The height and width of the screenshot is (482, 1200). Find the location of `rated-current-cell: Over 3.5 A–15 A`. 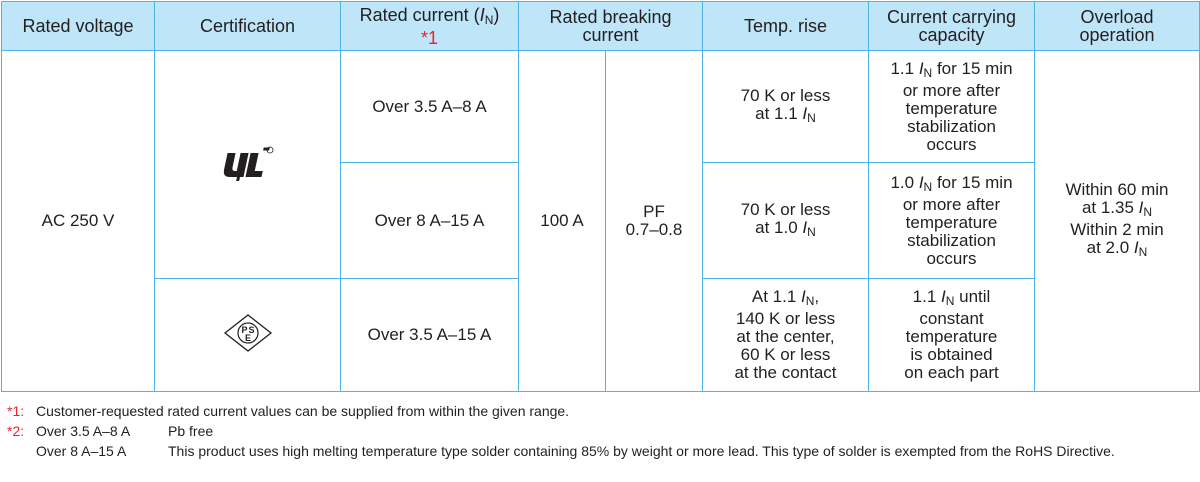

rated-current-cell: Over 3.5 A–15 A is located at coordinates (429, 335).